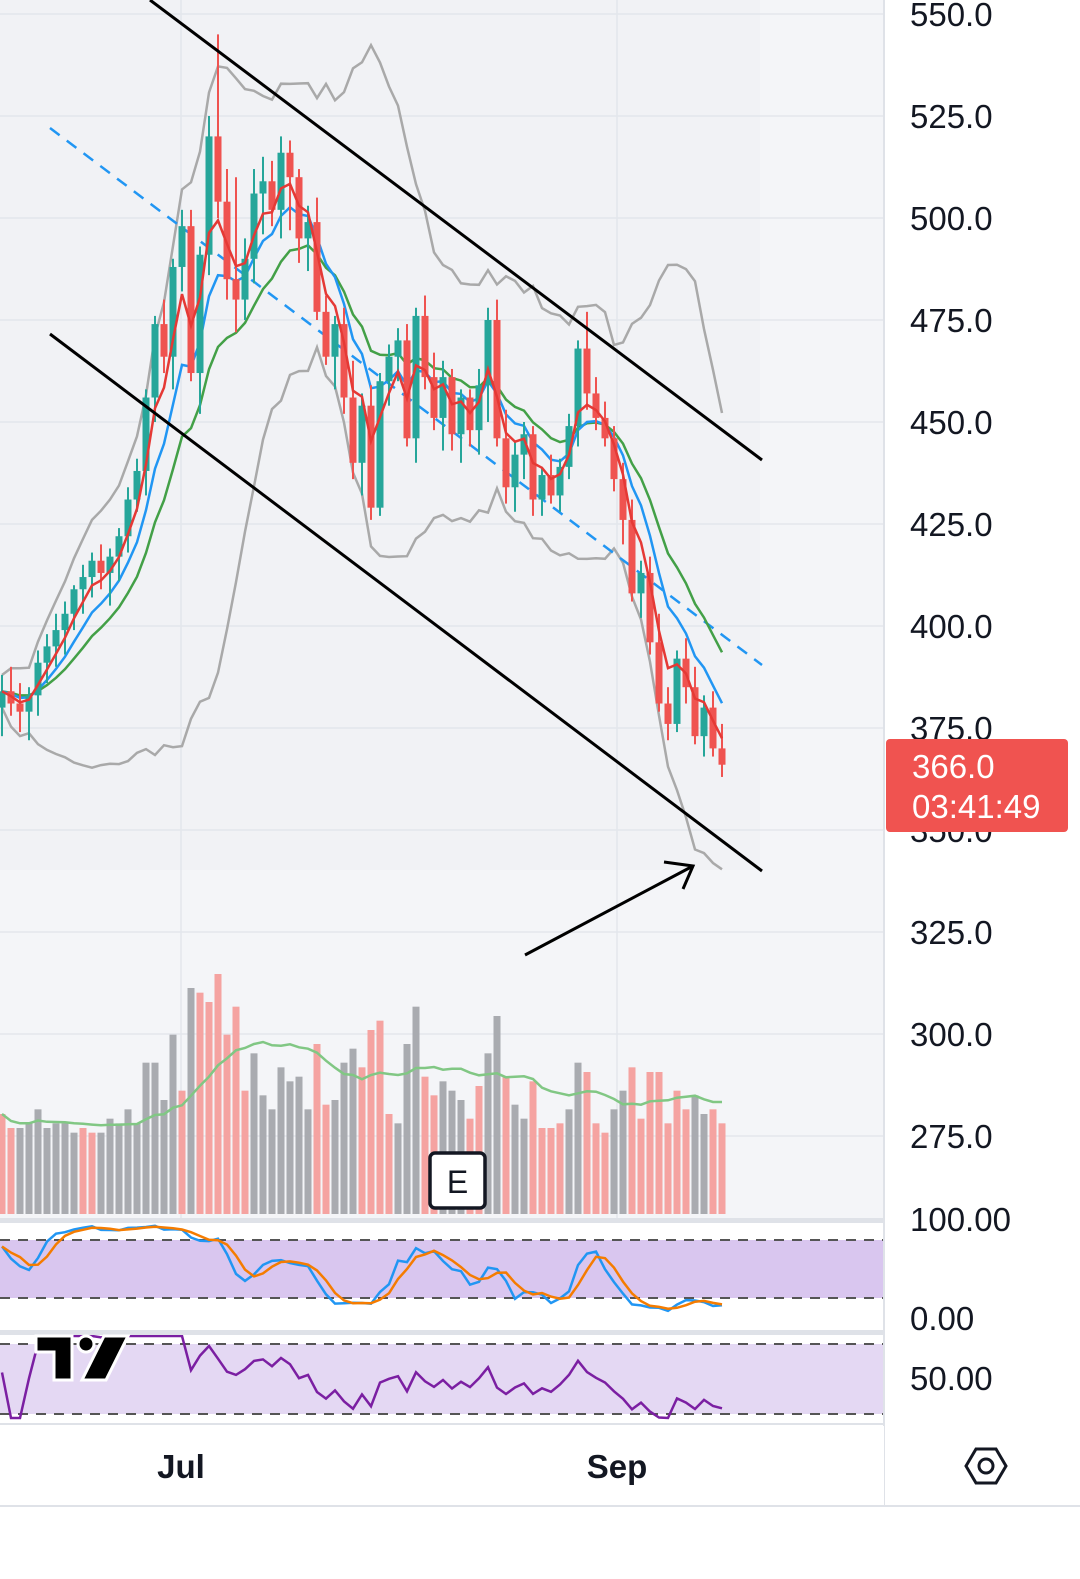 This screenshot has width=1080, height=1579. Describe the element at coordinates (986, 1466) in the screenshot. I see `chart-settings-icon` at that location.